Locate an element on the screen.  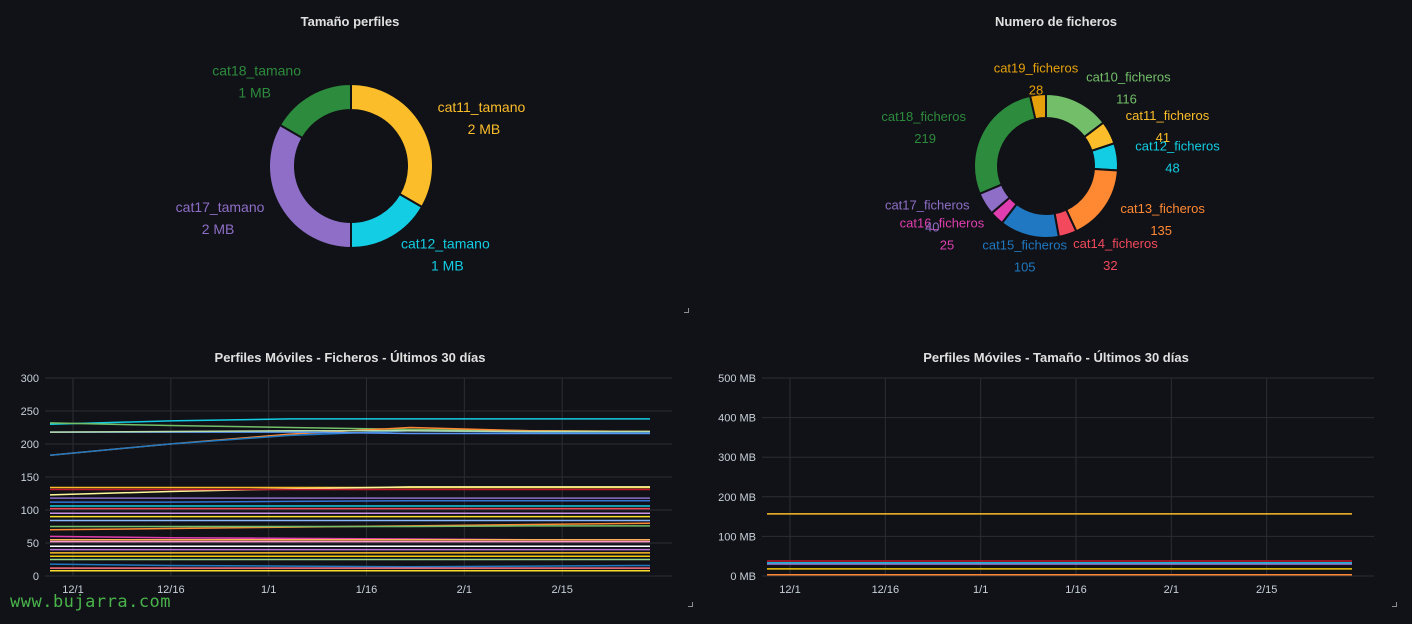
y-tick-label: 100 MB is located at coordinates (737, 537).